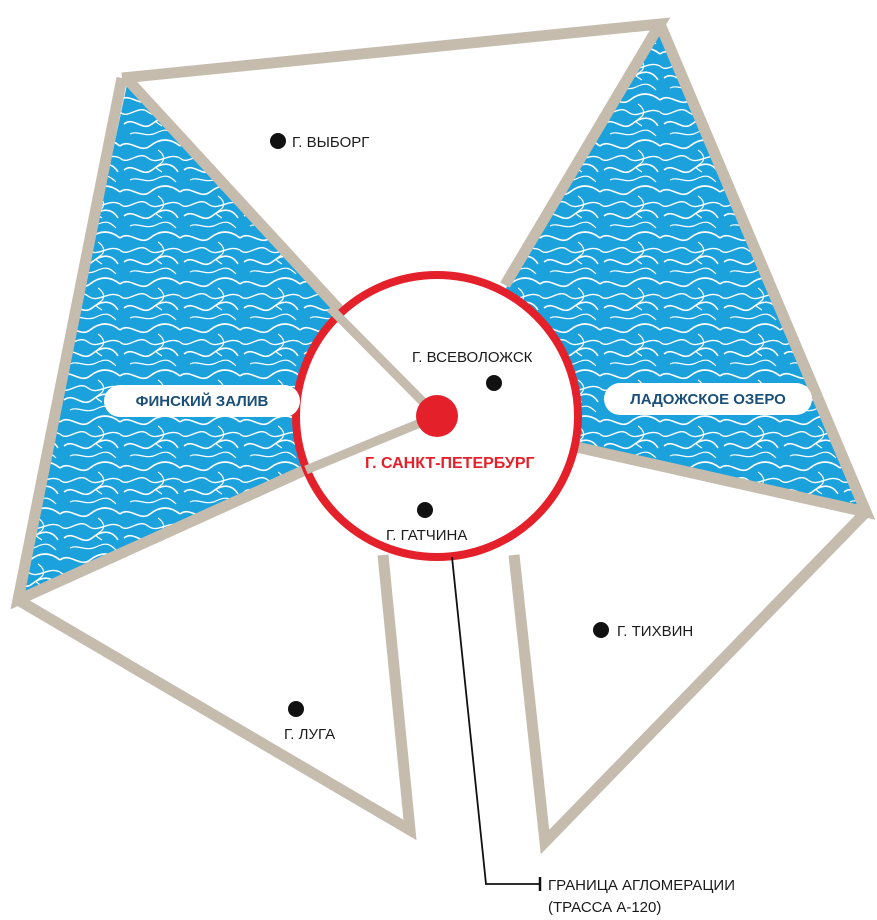 The width and height of the screenshot is (877, 920). I want to click on luga-label: Г. ЛУГА, so click(309, 734).